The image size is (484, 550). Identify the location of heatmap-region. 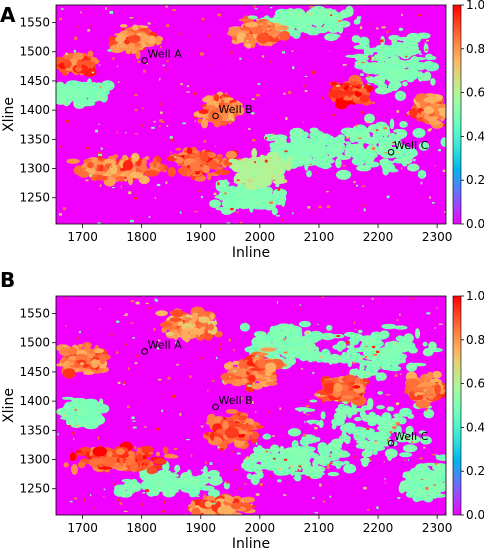
(424, 389).